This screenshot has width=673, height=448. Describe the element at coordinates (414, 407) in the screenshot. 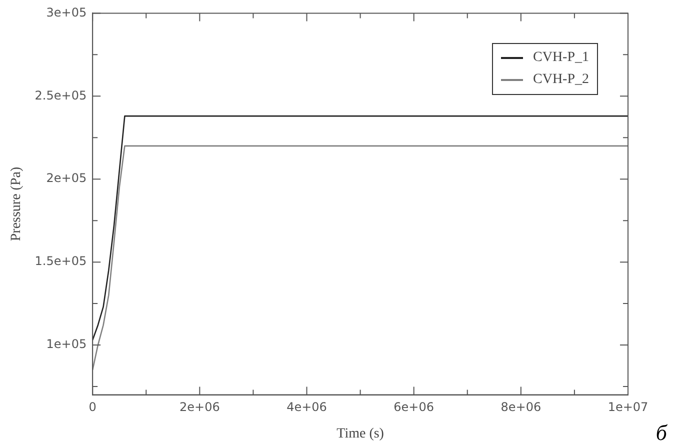

I see `x-tick-label: 6e+06` at that location.